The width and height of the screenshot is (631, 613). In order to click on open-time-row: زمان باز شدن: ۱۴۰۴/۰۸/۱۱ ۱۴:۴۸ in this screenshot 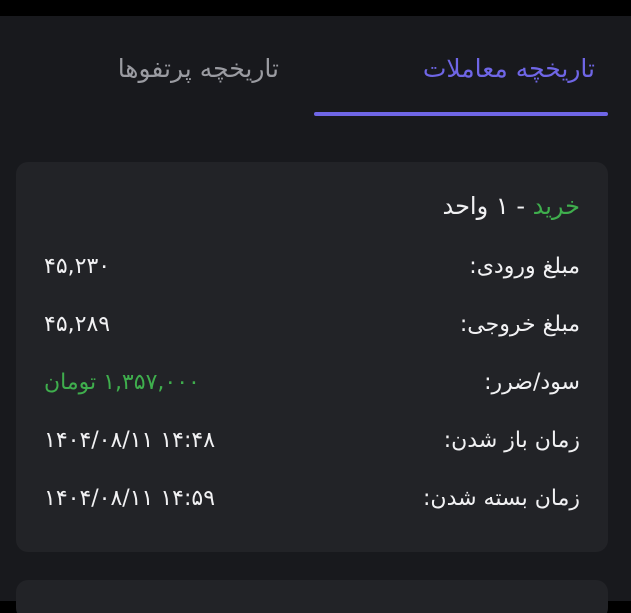, I will do `click(312, 443)`.